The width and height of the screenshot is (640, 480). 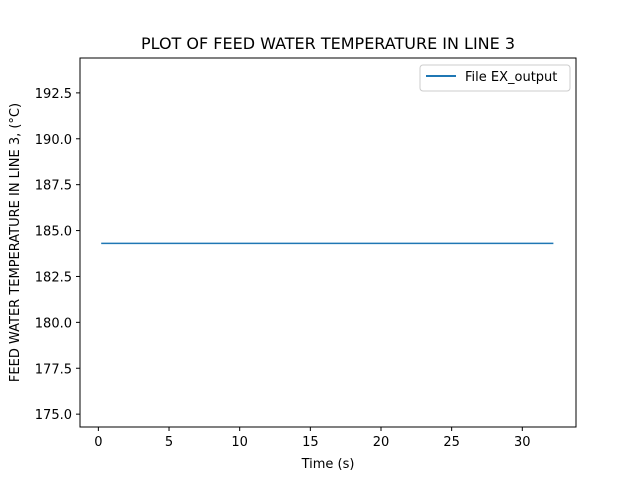 What do you see at coordinates (328, 43) in the screenshot?
I see `chart-title: PLOT OF FEED WATER TEMPERATURE IN LINE 3` at bounding box center [328, 43].